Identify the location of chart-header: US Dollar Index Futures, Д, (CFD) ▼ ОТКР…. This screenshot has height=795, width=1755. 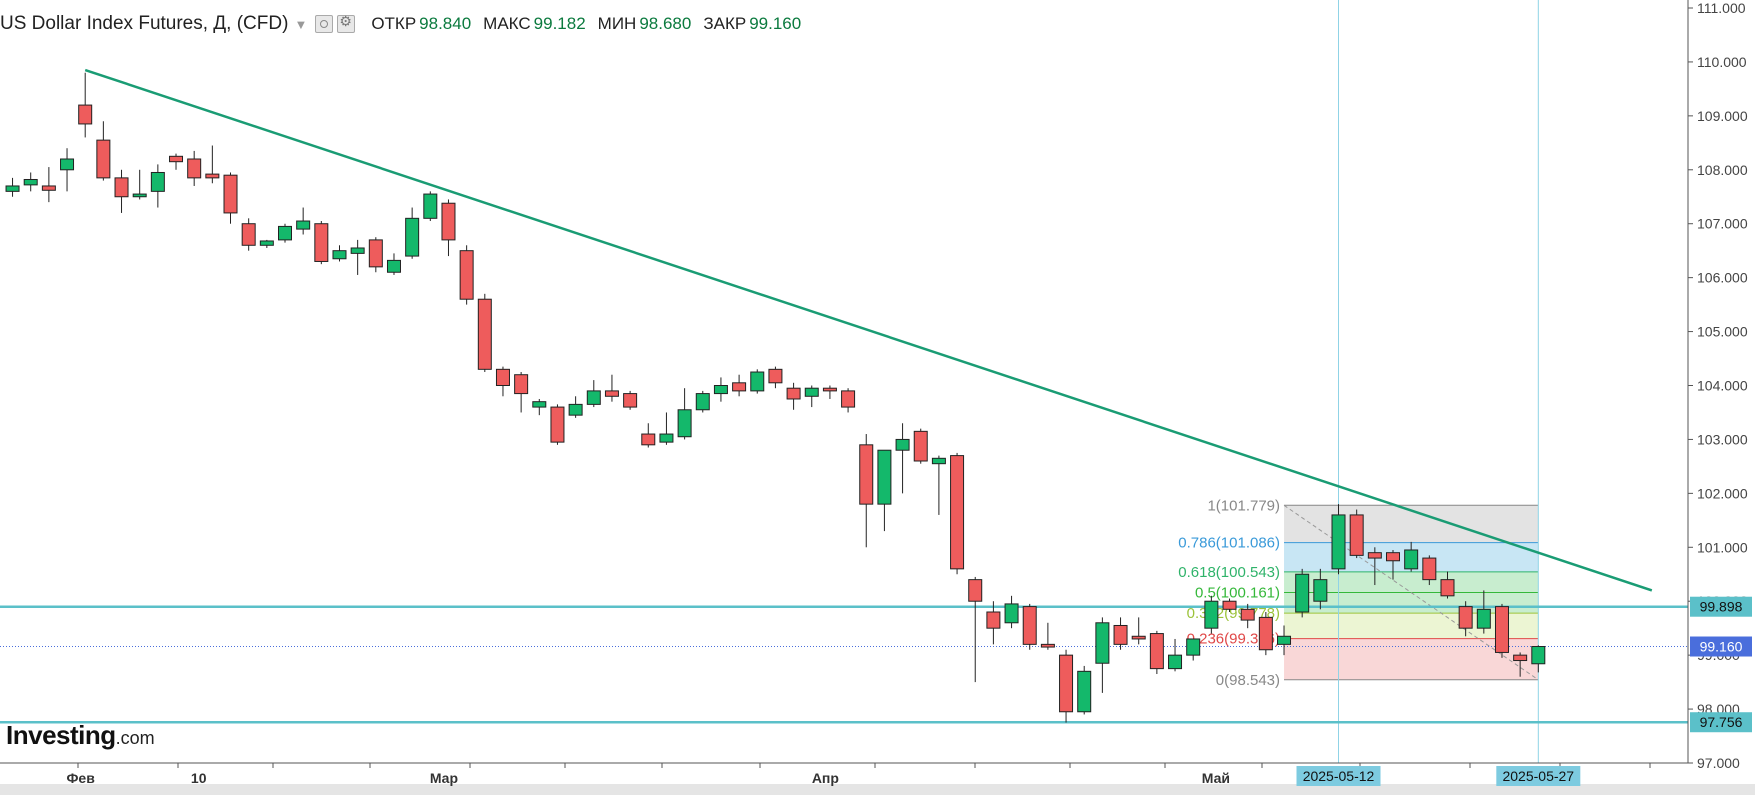
(400, 24).